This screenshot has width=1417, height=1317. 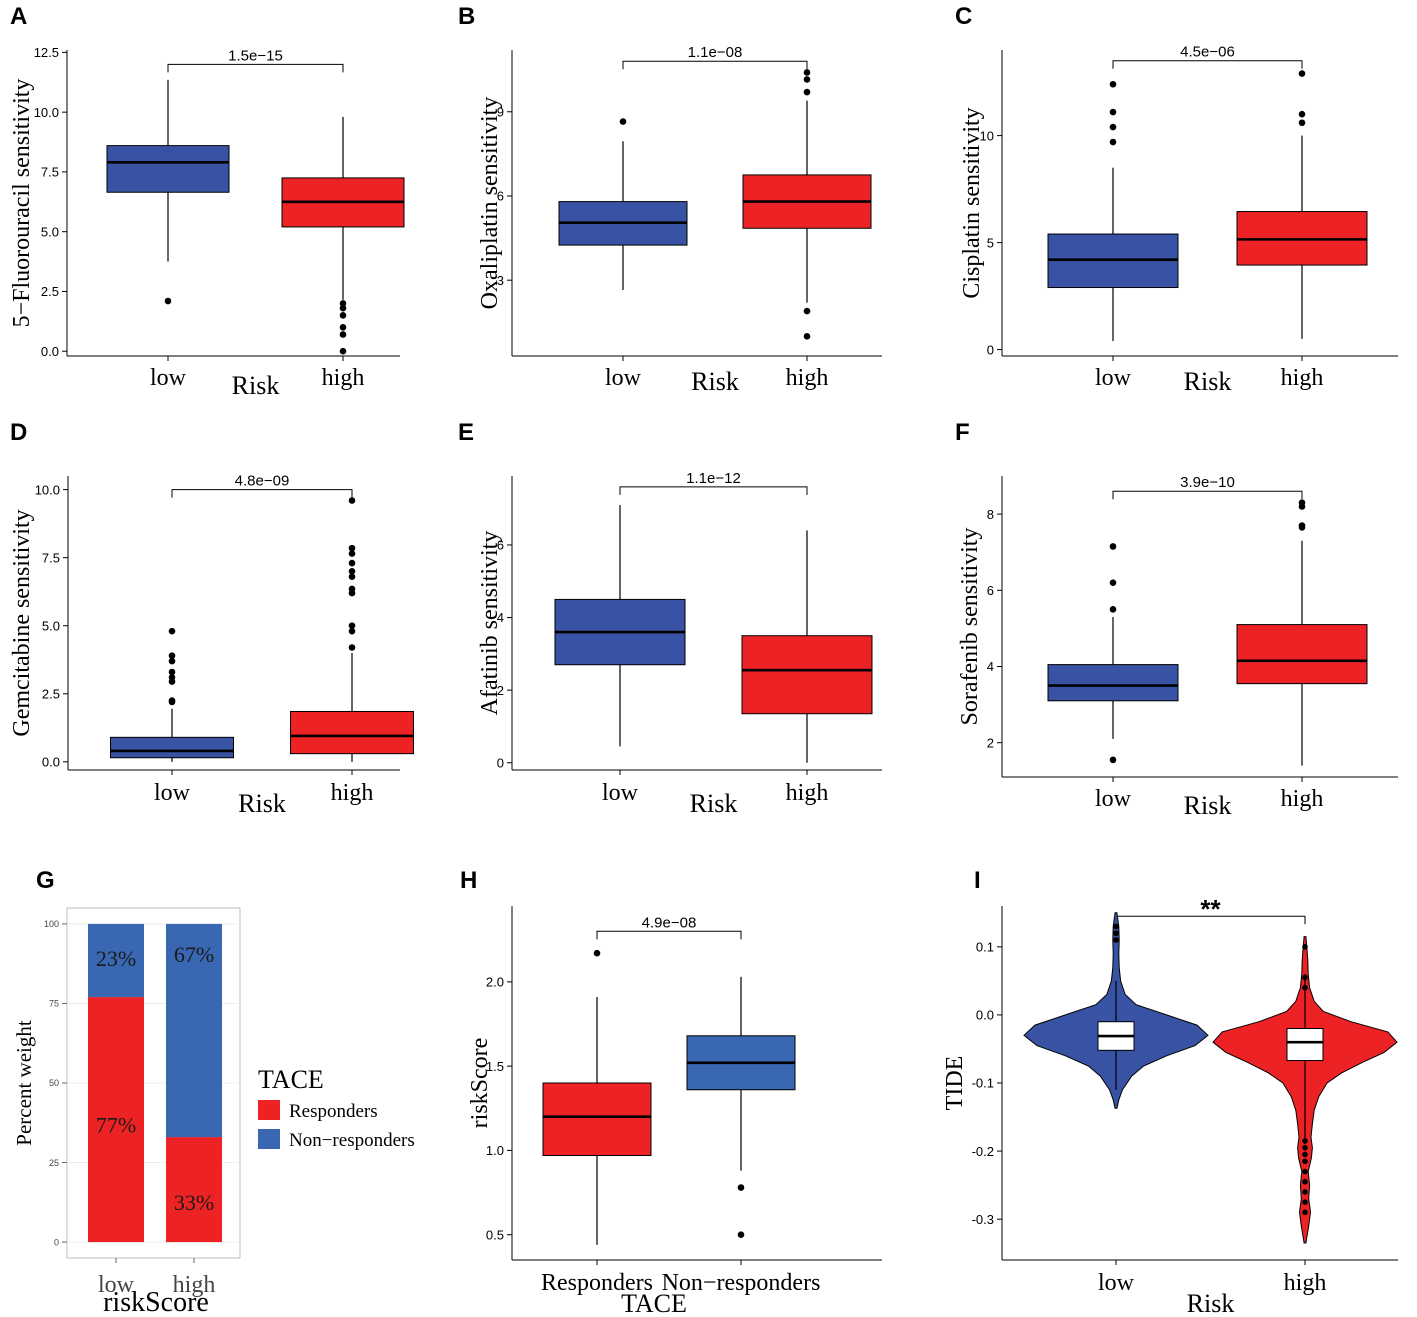 I want to click on x-tick-label: Responders, so click(x=597, y=1283).